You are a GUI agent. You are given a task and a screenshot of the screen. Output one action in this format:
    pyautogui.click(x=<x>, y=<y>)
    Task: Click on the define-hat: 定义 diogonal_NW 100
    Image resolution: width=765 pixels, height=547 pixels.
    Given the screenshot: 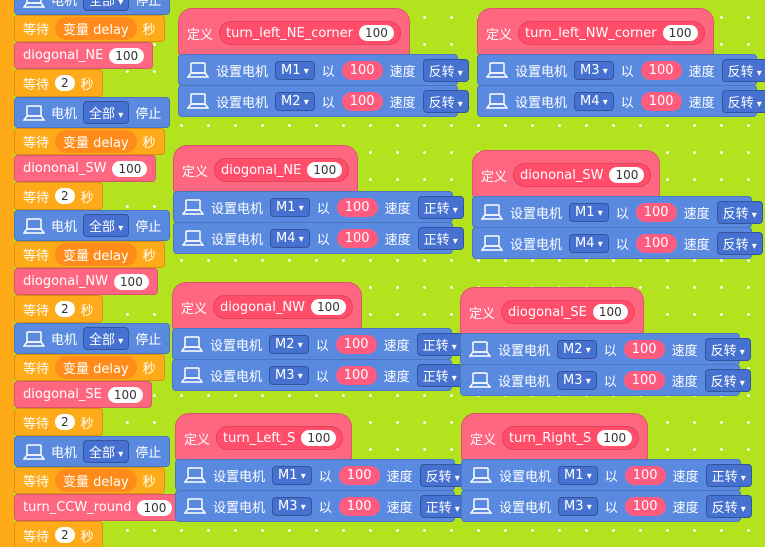 What is the action you would take?
    pyautogui.click(x=267, y=306)
    